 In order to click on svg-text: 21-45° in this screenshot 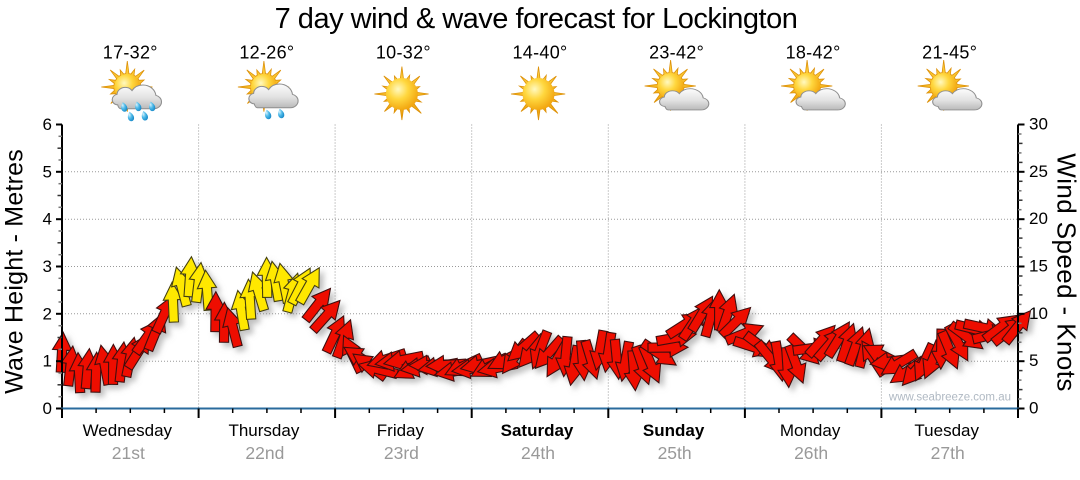, I will do `click(949, 53)`.